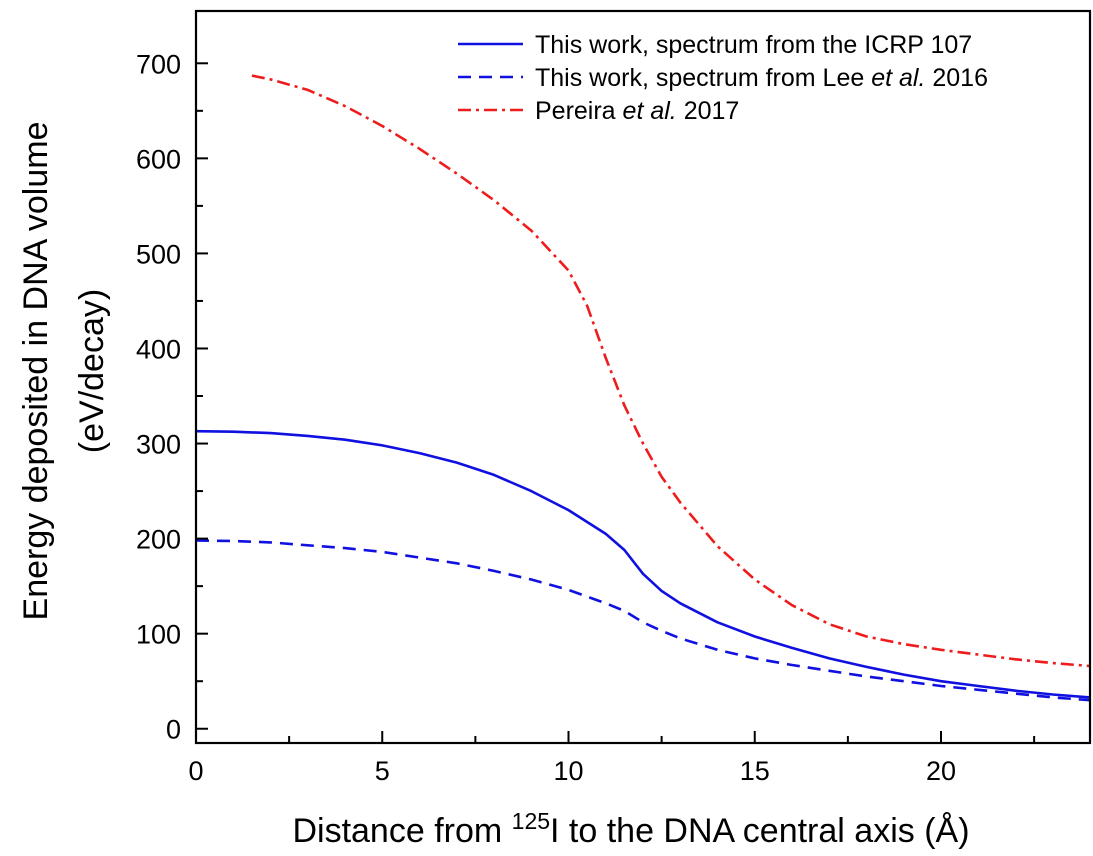  I want to click on y-axis-title-line2: (eV/decay), so click(92, 371).